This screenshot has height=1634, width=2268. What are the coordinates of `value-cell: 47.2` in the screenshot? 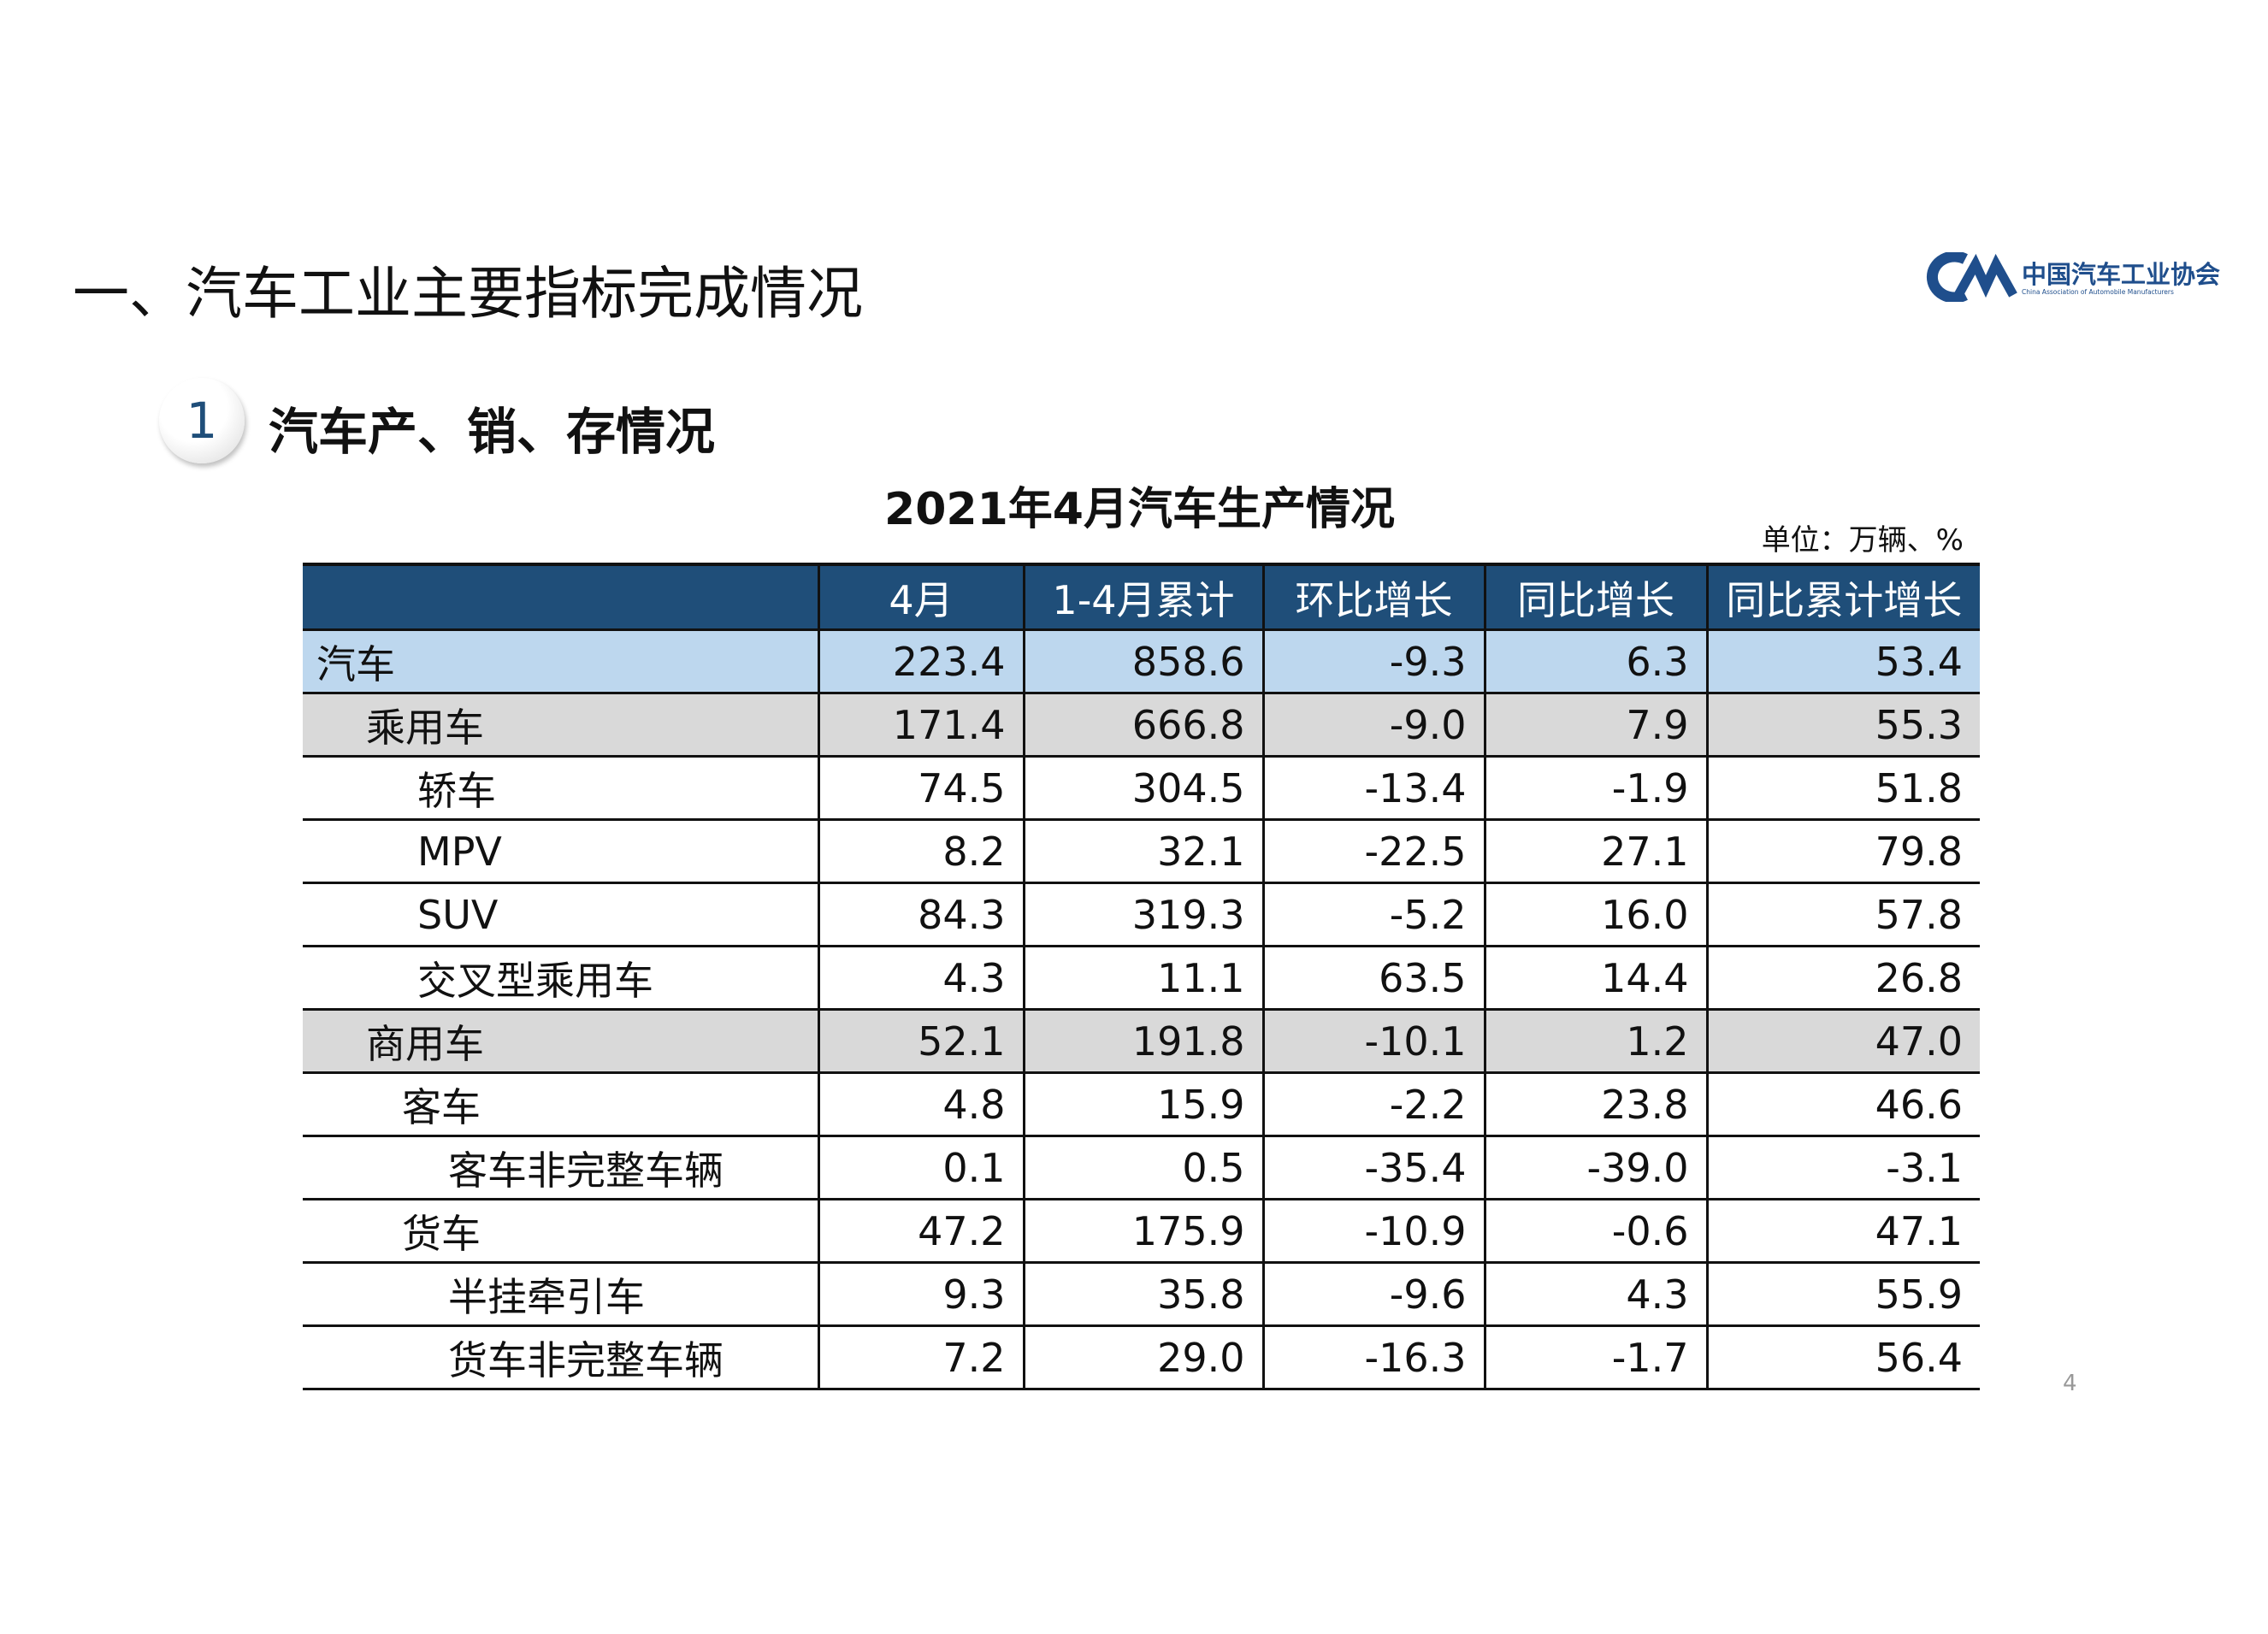 It's located at (920, 1231).